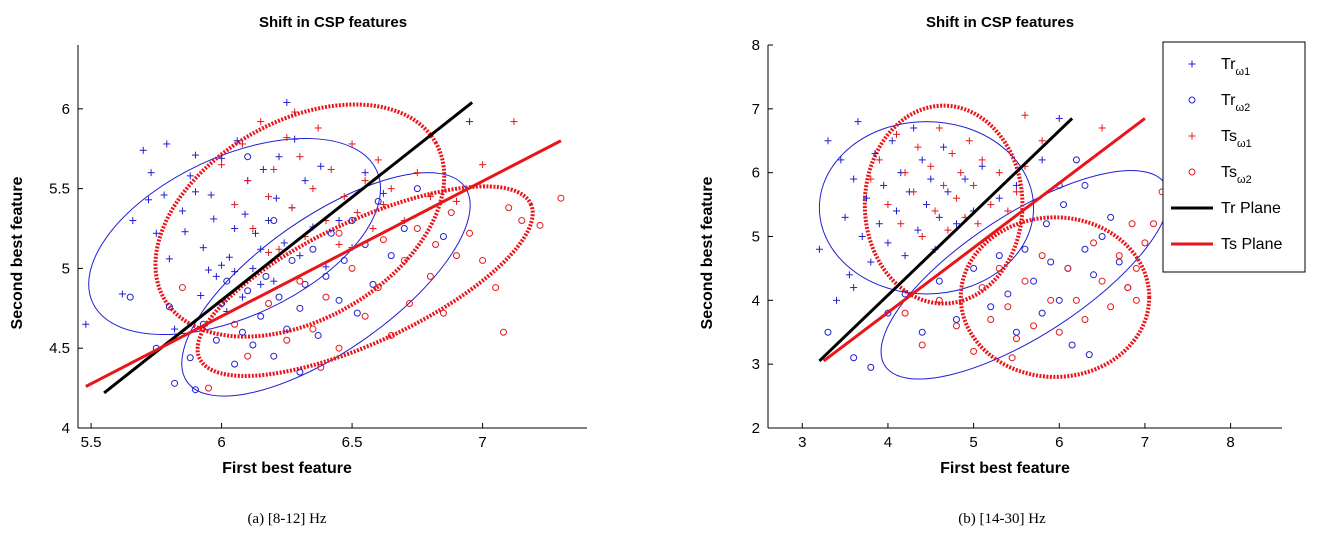  I want to click on chart-a-y-tick-label: 4, so click(66, 428).